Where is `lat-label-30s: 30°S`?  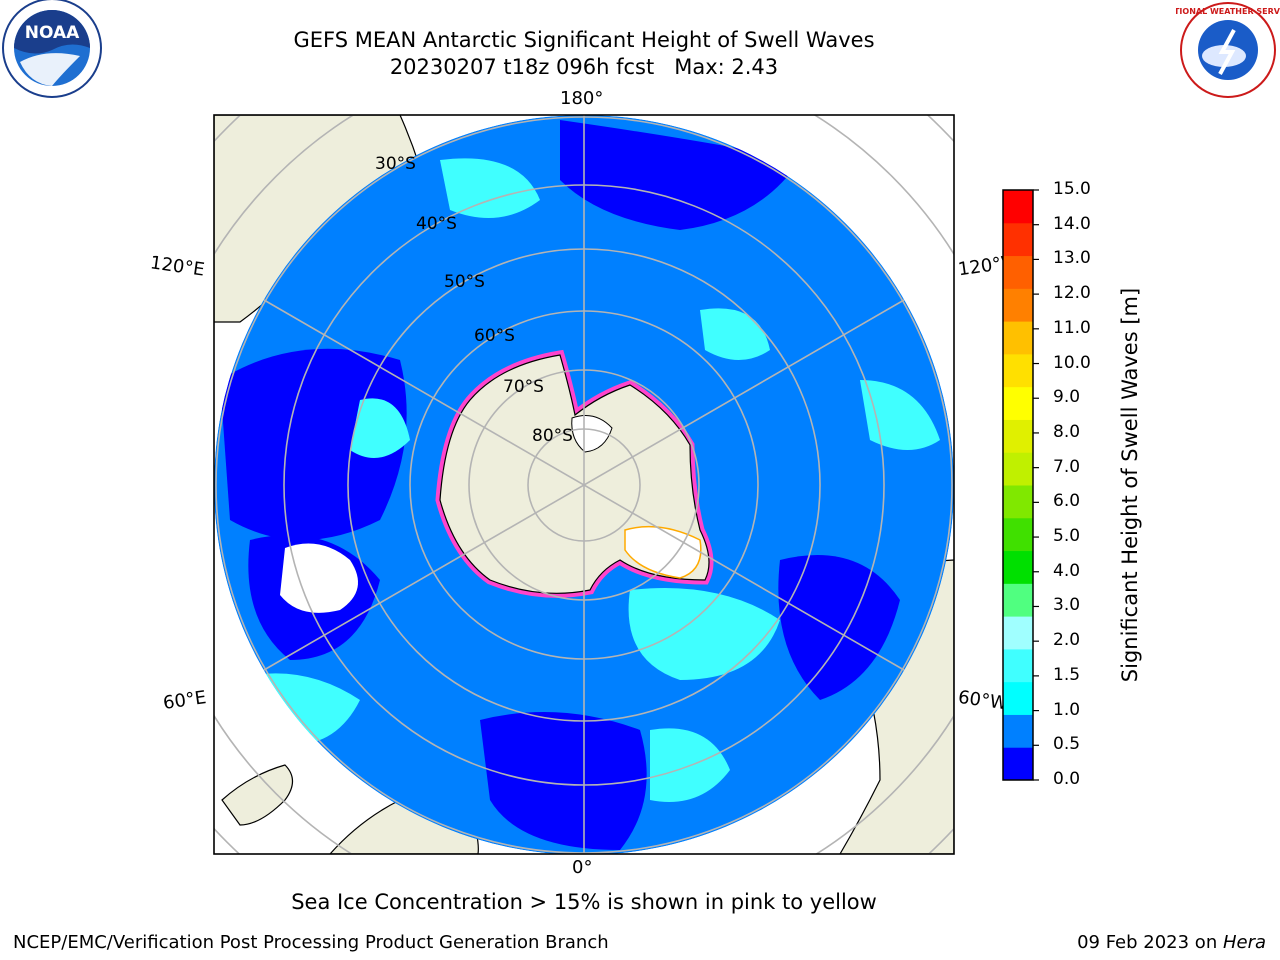 lat-label-30s: 30°S is located at coordinates (395, 164).